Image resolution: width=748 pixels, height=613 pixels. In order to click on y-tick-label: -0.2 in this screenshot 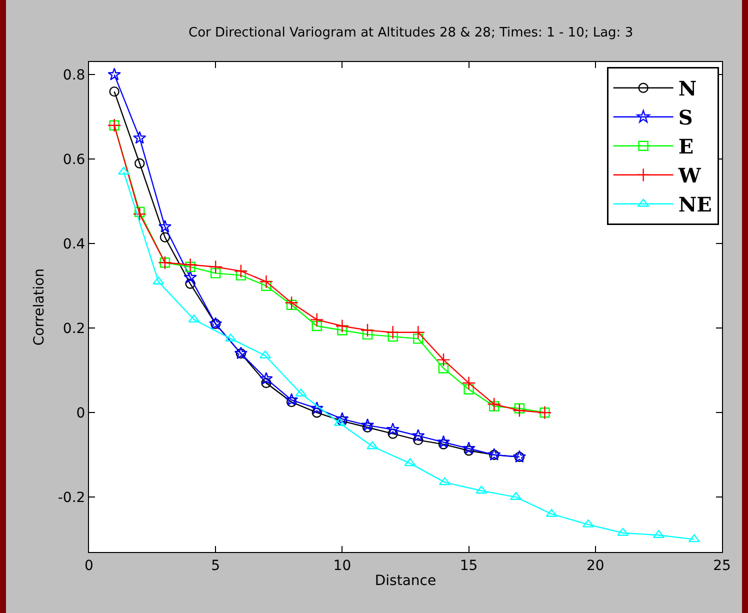, I will do `click(72, 498)`.